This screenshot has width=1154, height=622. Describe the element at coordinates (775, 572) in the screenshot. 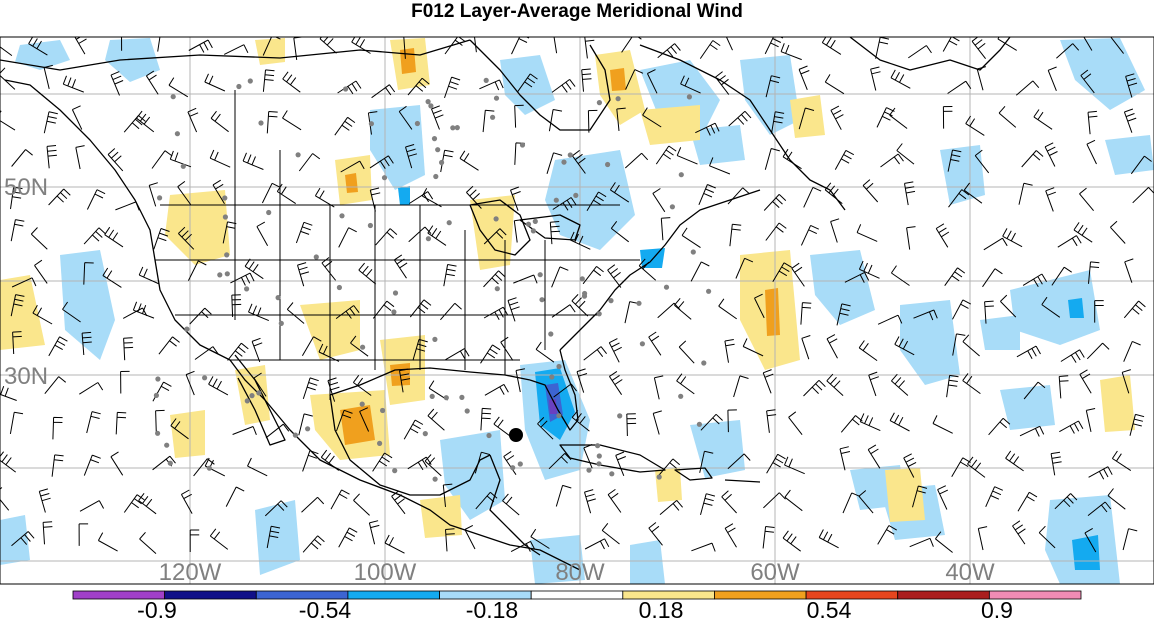

I see `lon-label-60w: 60W` at that location.